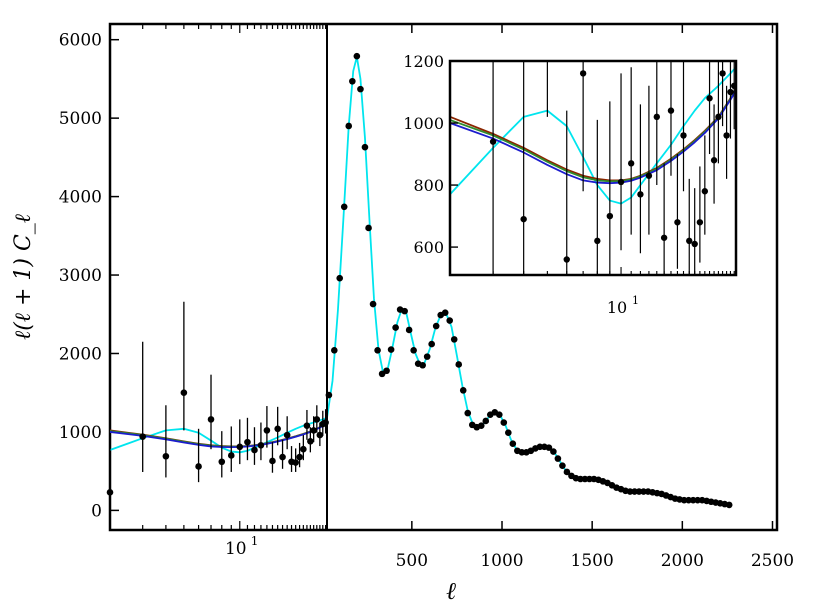  What do you see at coordinates (428, 247) in the screenshot?
I see `inset-y-tick-label: 600` at bounding box center [428, 247].